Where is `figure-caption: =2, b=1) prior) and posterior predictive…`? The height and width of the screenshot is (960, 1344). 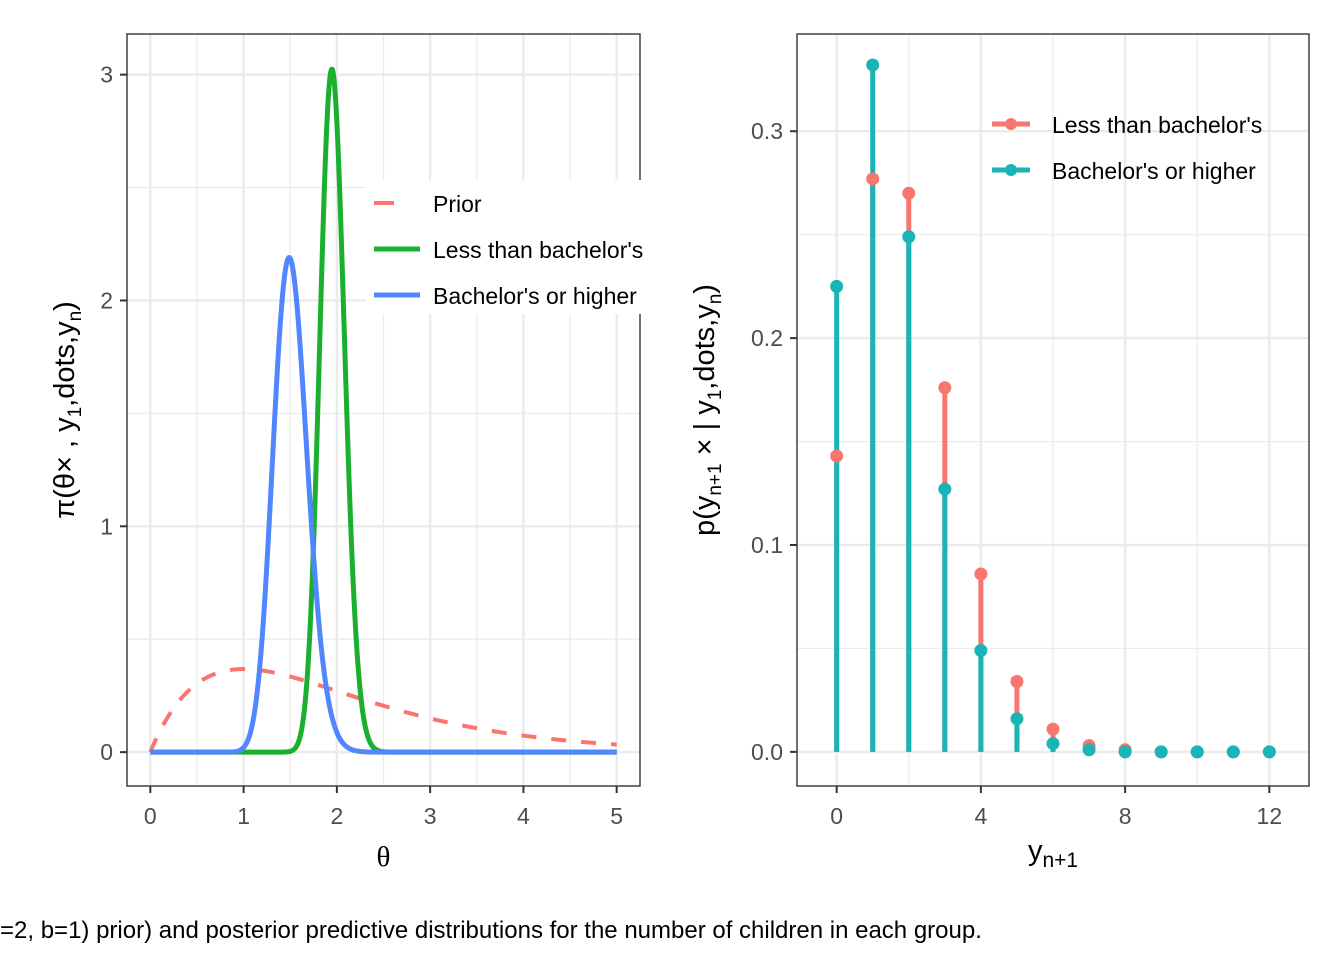
figure-caption: =2, b=1) prior) and posterior predictive… is located at coordinates (491, 930).